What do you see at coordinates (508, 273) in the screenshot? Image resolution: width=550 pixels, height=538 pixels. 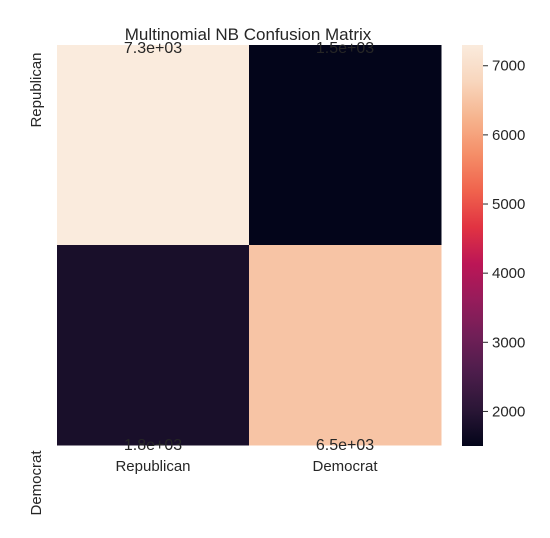 I see `colorbar-tick-label: 4000` at bounding box center [508, 273].